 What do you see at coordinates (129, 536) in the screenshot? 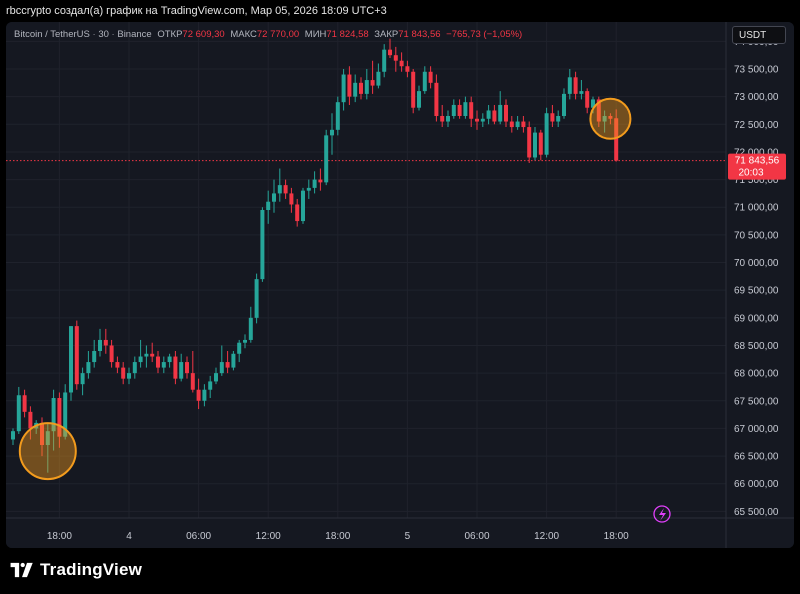
I see `x-tick-label: 4` at bounding box center [129, 536].